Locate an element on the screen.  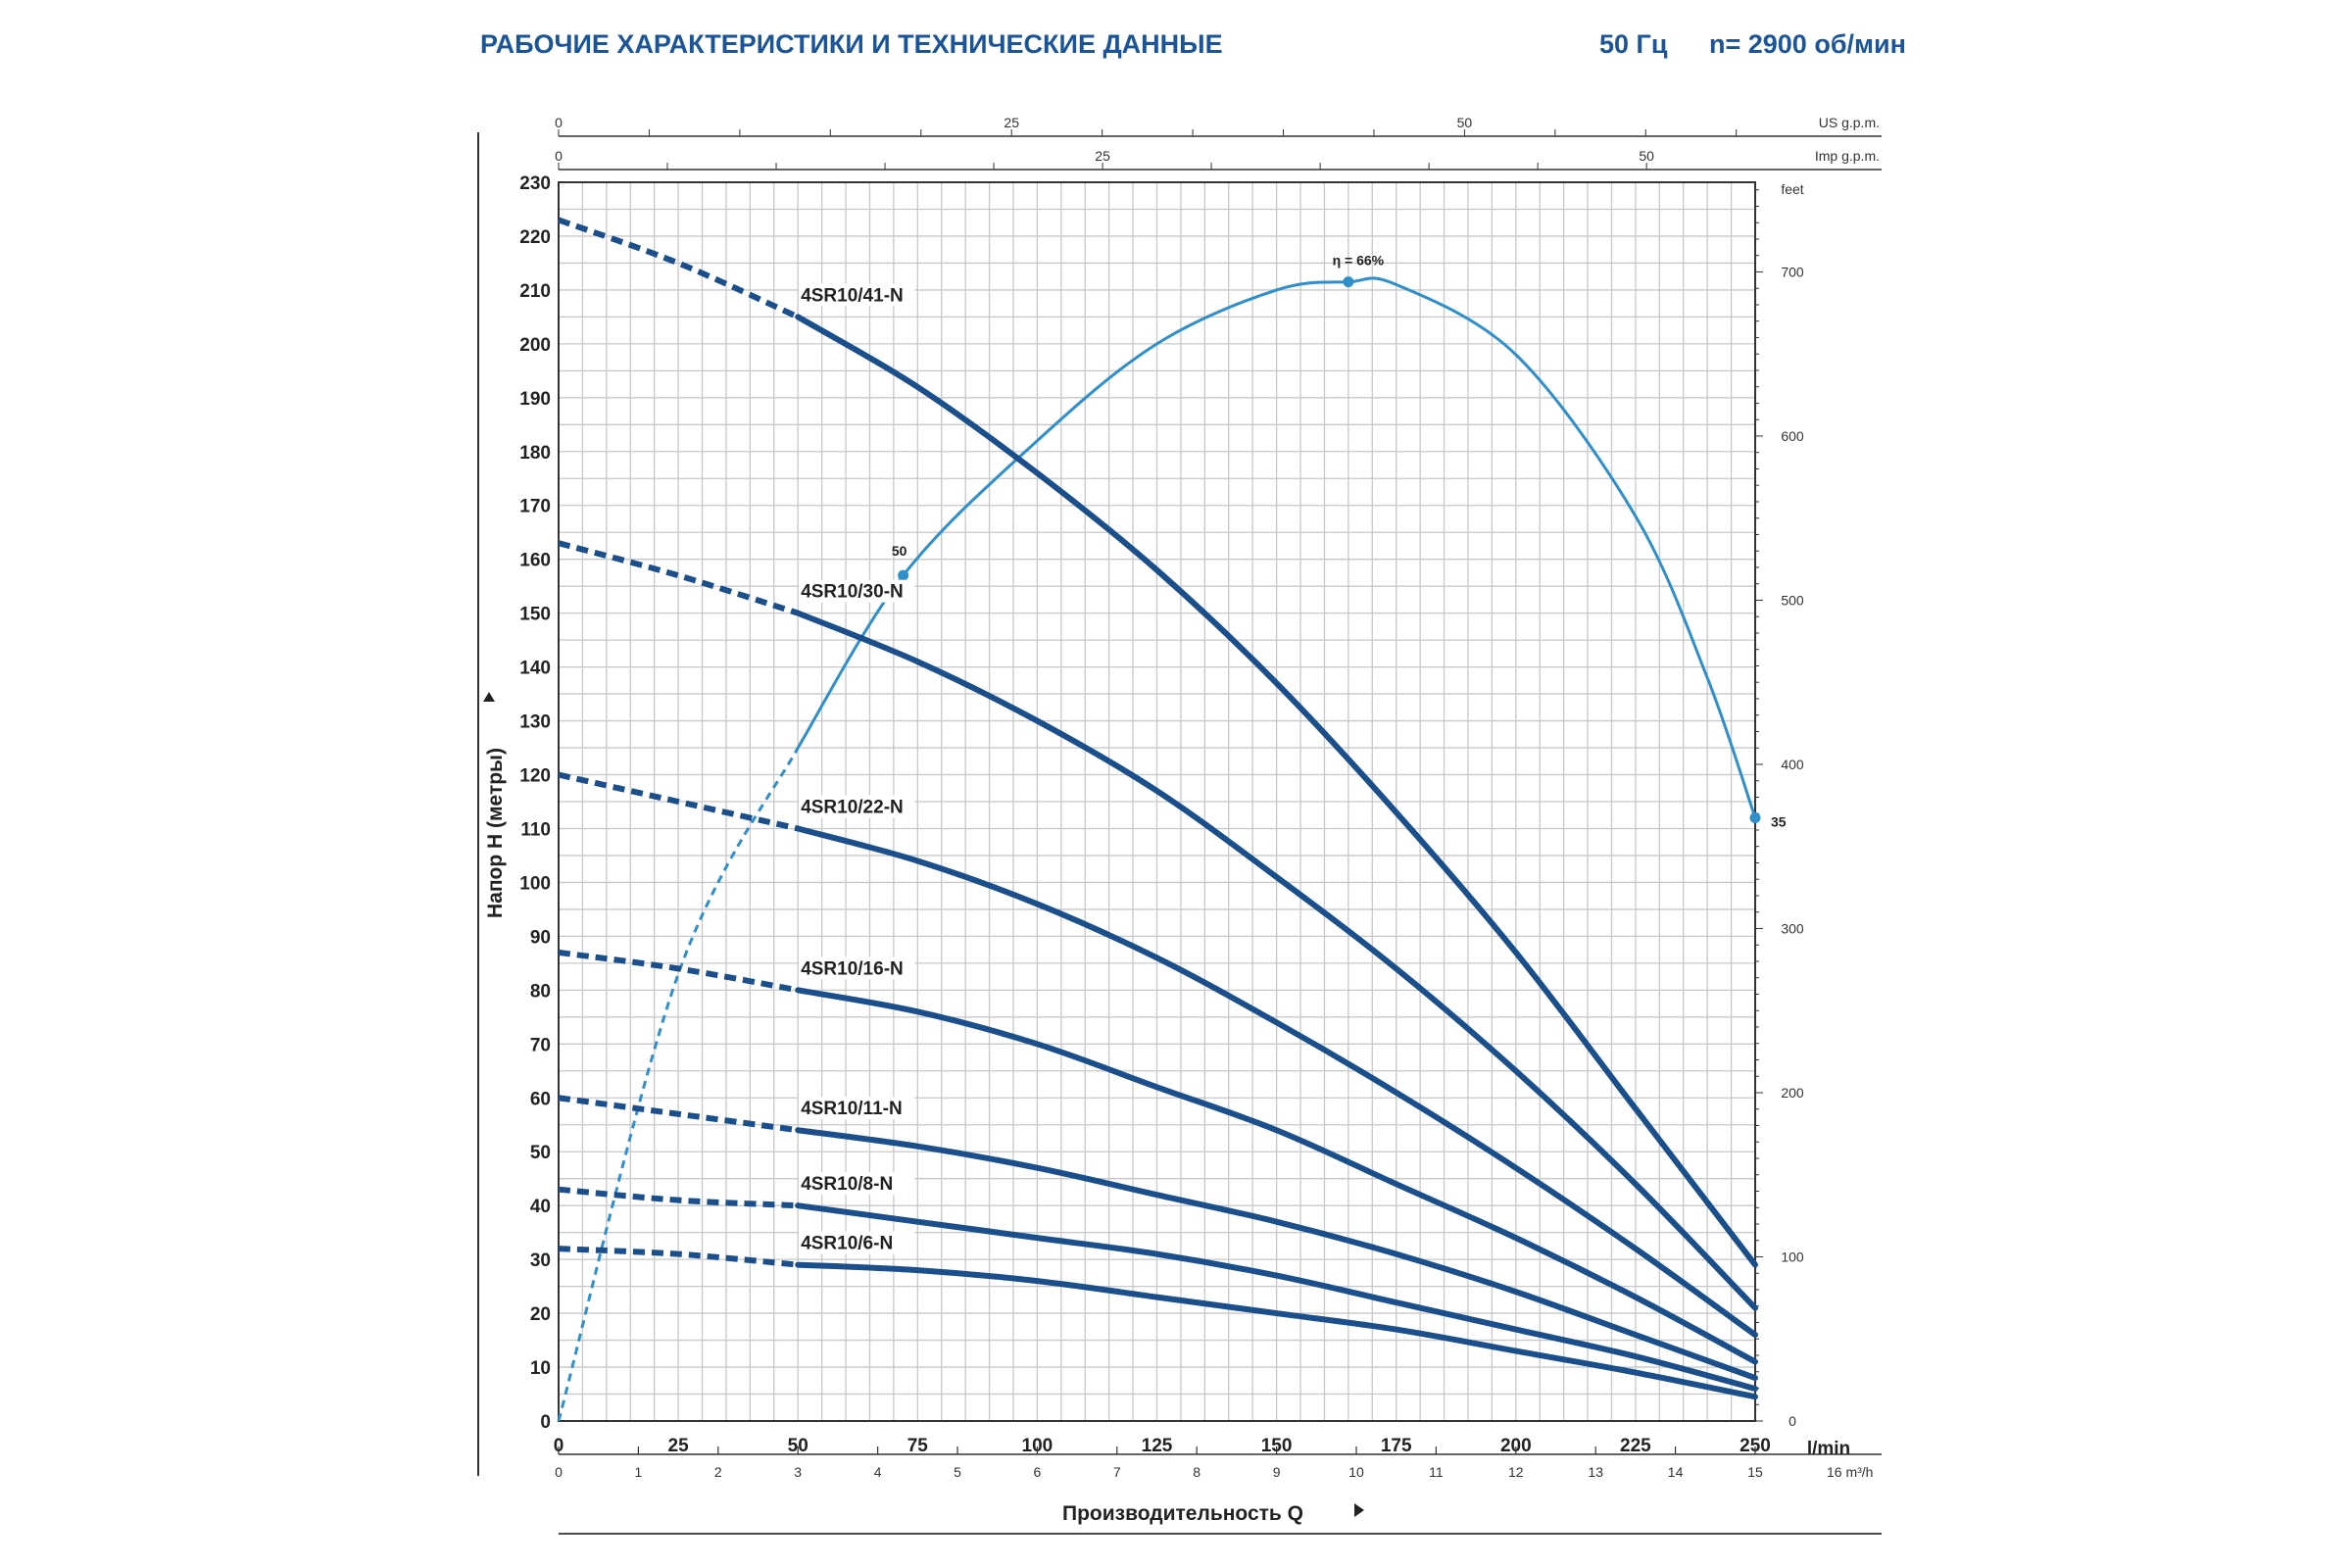
us-gpm-tick-label: 25 is located at coordinates (1011, 122).